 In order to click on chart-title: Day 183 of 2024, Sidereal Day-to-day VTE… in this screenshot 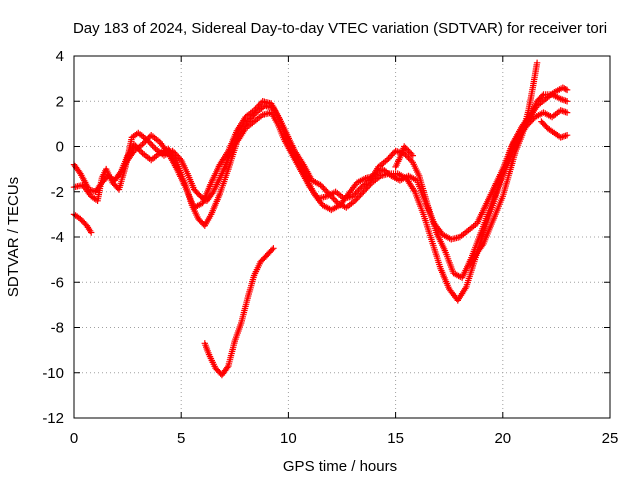, I will do `click(340, 28)`.